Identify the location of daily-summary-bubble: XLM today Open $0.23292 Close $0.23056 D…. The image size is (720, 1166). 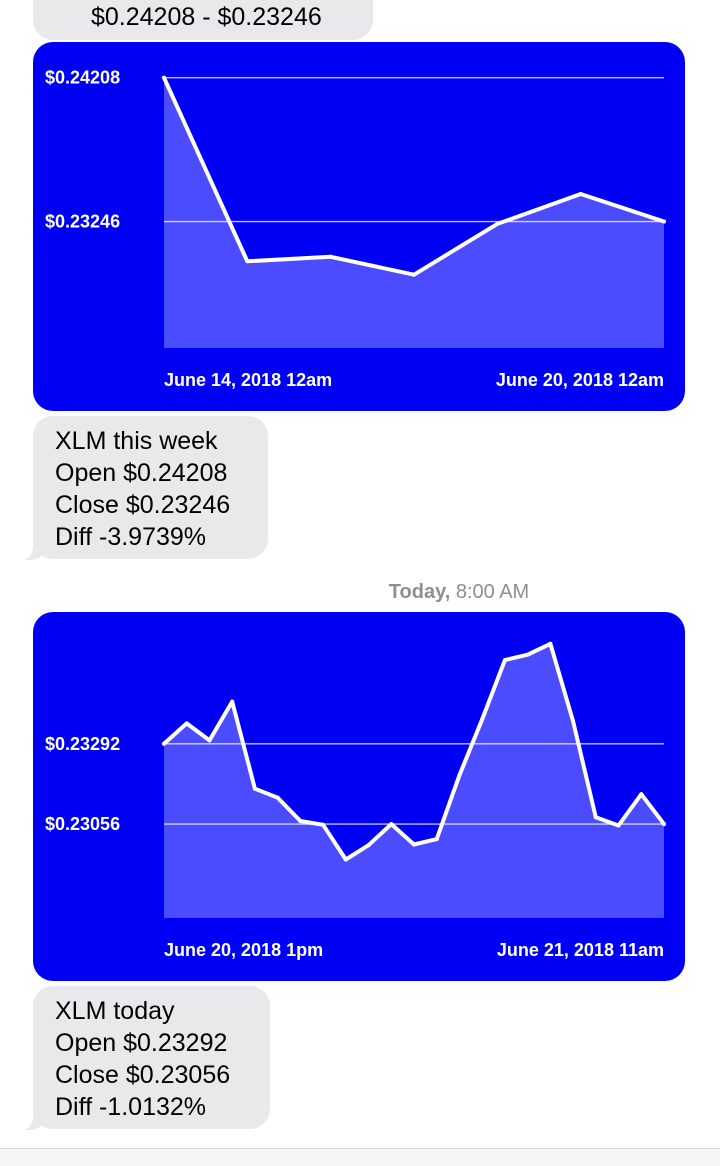
(144, 1058).